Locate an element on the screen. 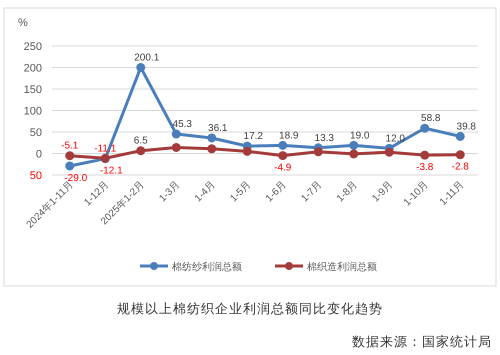 This screenshot has width=500, height=355. x-tick-label: 1-8月 is located at coordinates (347, 191).